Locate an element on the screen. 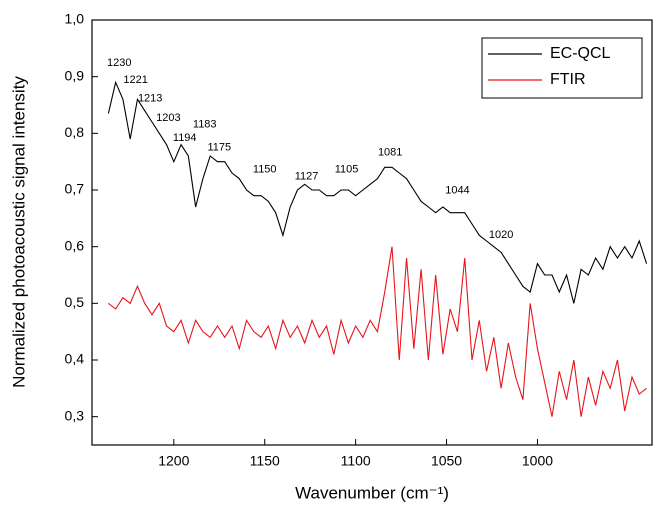 The width and height of the screenshot is (659, 507). annotation: 1127 is located at coordinates (307, 176).